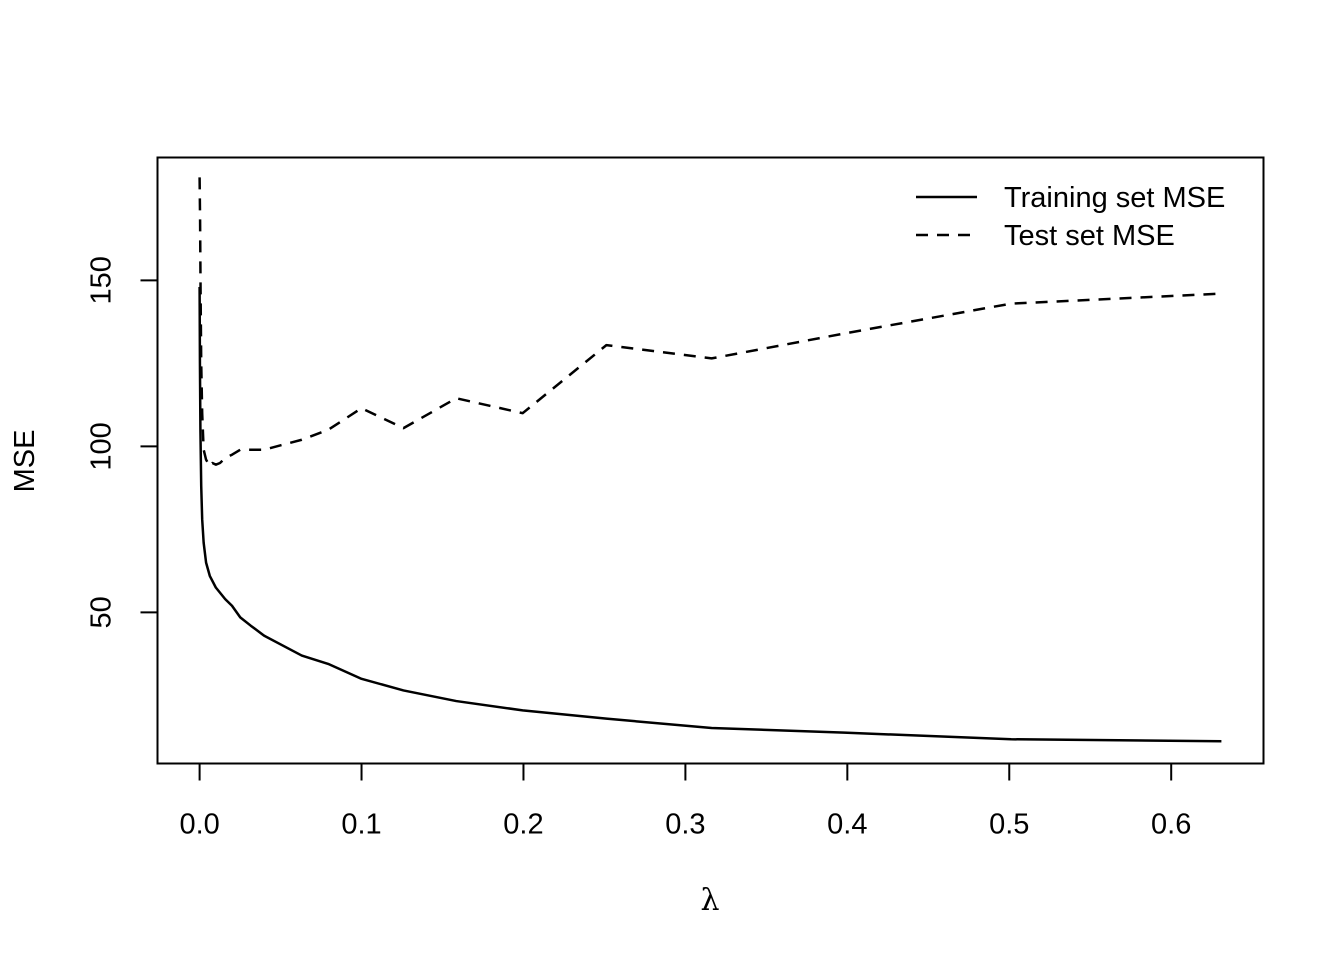  Describe the element at coordinates (1070, 217) in the screenshot. I see `legend: Training set MSE Test set MSE` at that location.